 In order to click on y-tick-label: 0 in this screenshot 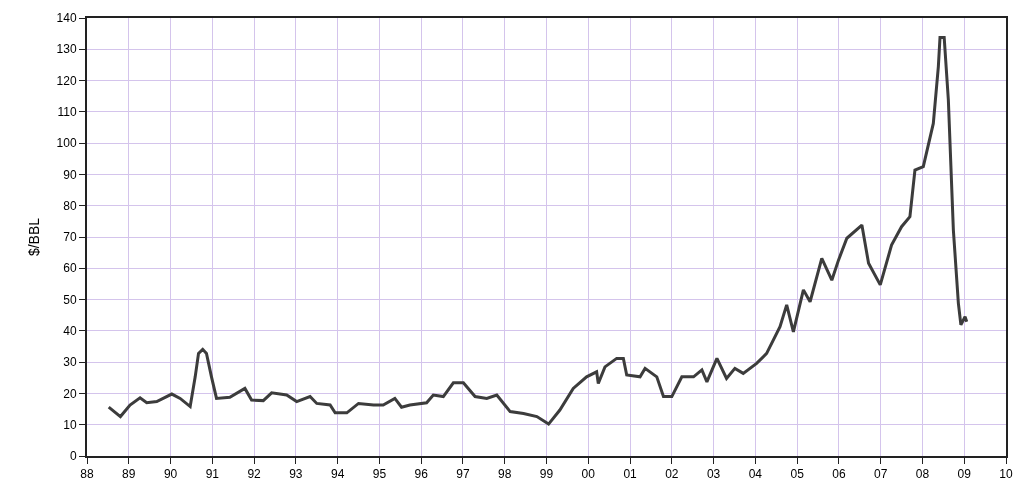, I will do `click(73, 456)`.